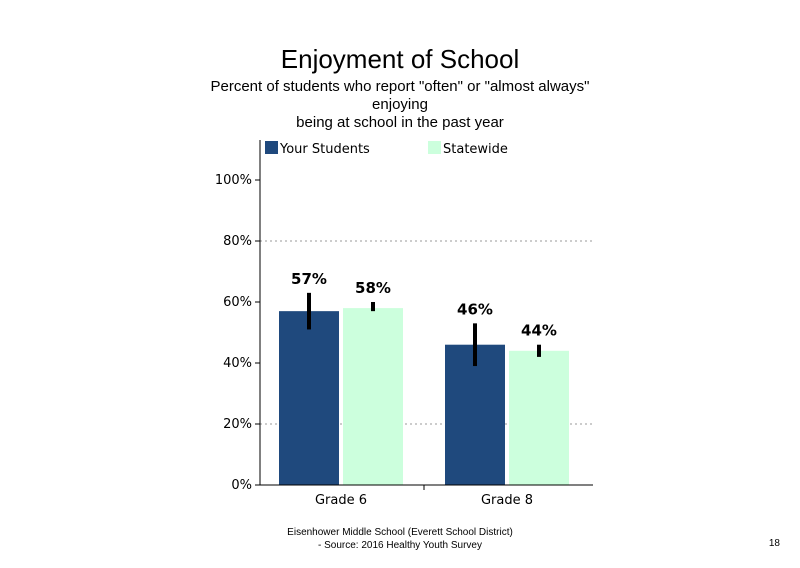 This screenshot has width=800, height=568. I want to click on legend-label-your-students: Your Students, so click(324, 149).